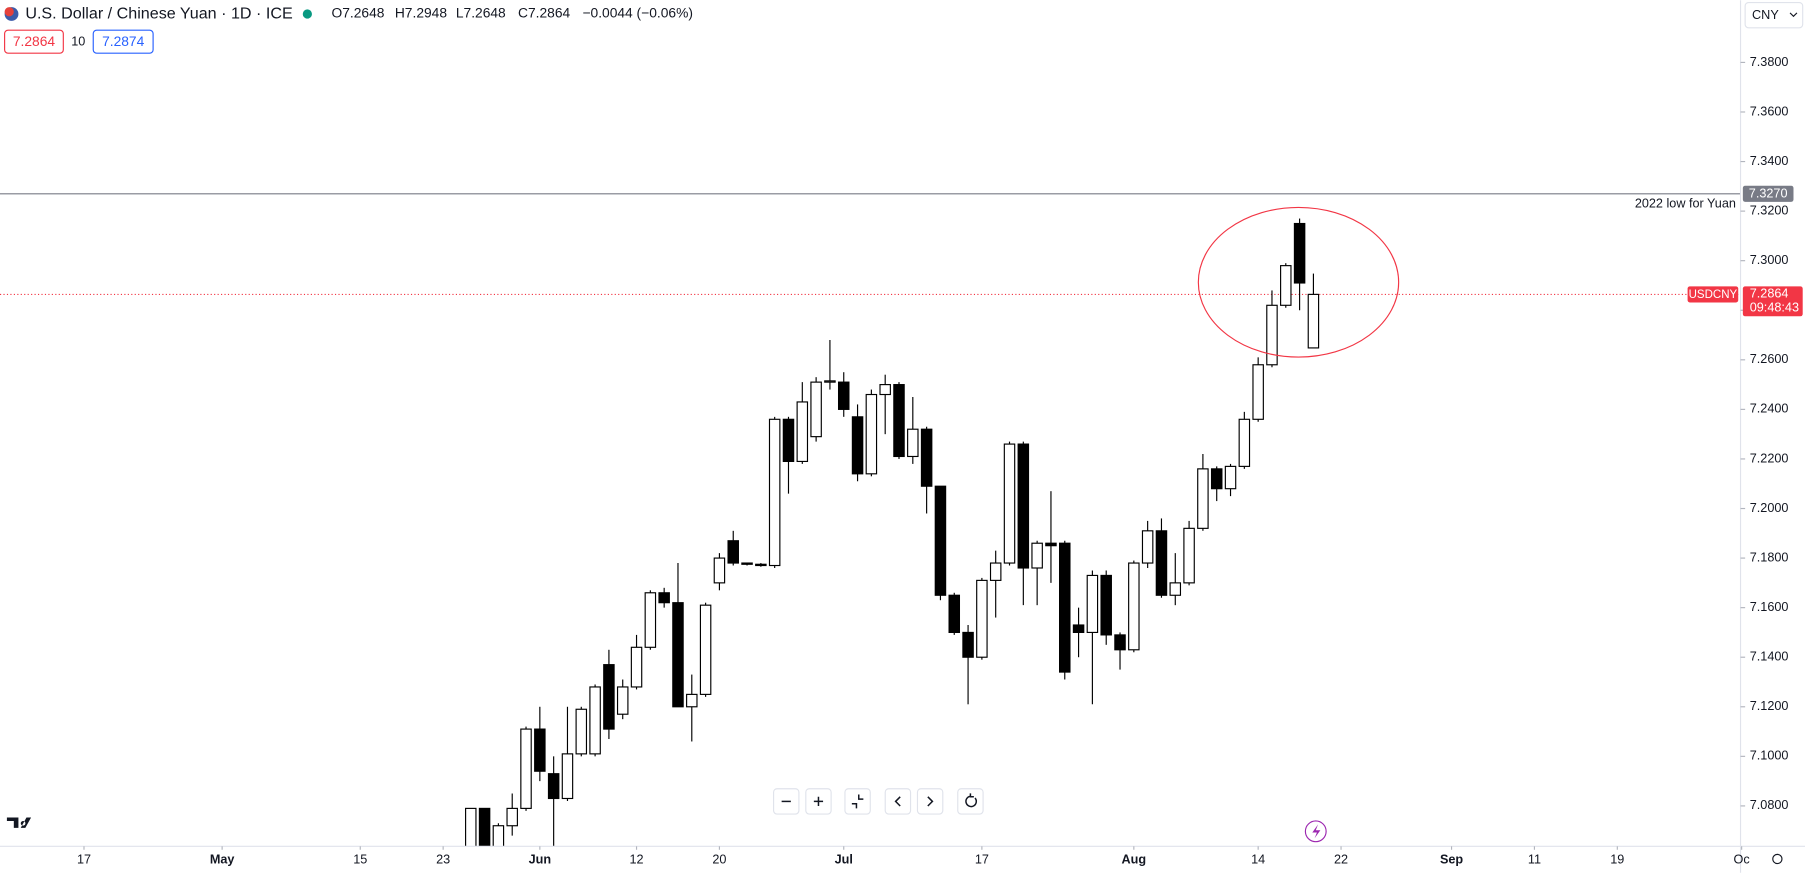 Image resolution: width=1805 pixels, height=873 pixels. I want to click on level-label-bg, so click(1768, 193).